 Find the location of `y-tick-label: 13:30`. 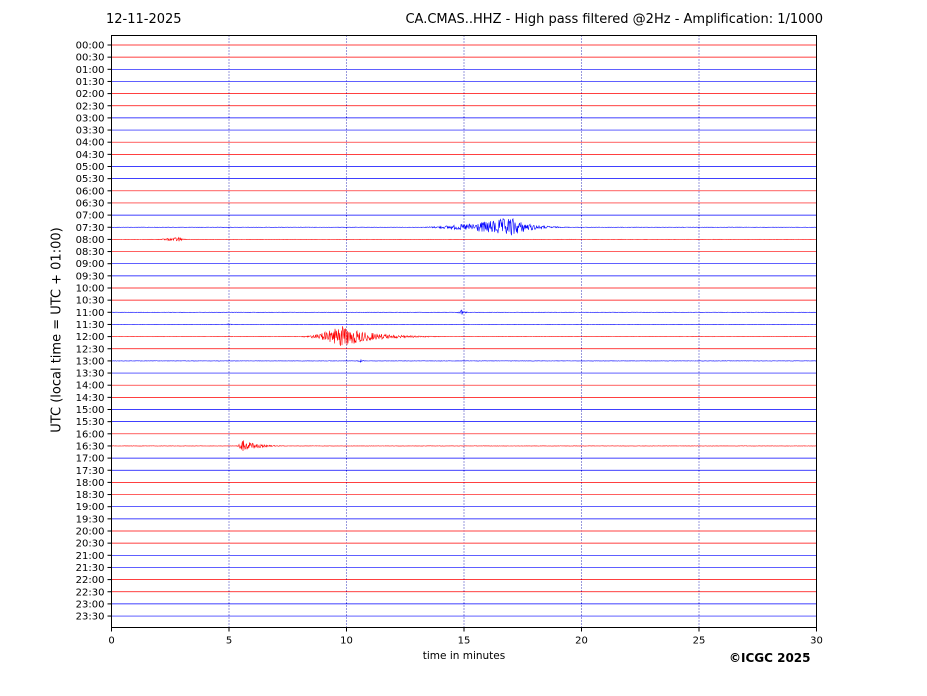

y-tick-label: 13:30 is located at coordinates (90, 374).